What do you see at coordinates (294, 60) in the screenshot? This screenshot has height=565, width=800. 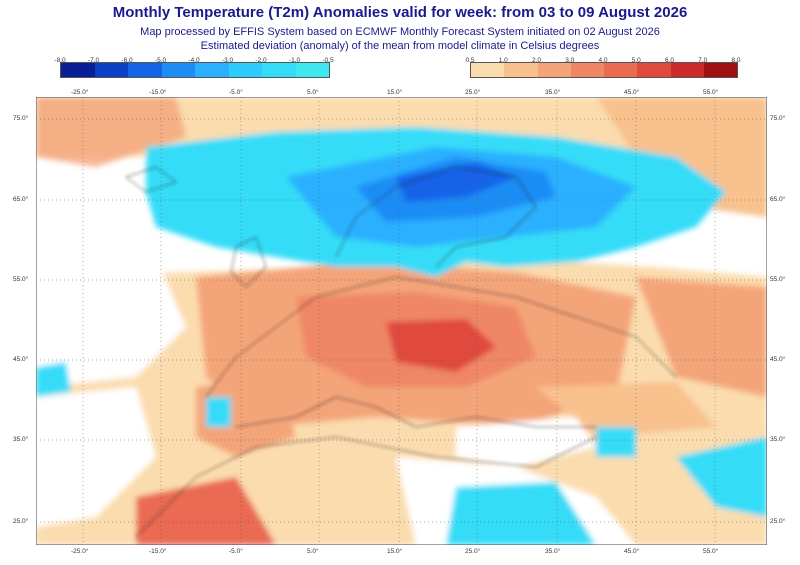 I see `legend-tick-label: -1.0` at bounding box center [294, 60].